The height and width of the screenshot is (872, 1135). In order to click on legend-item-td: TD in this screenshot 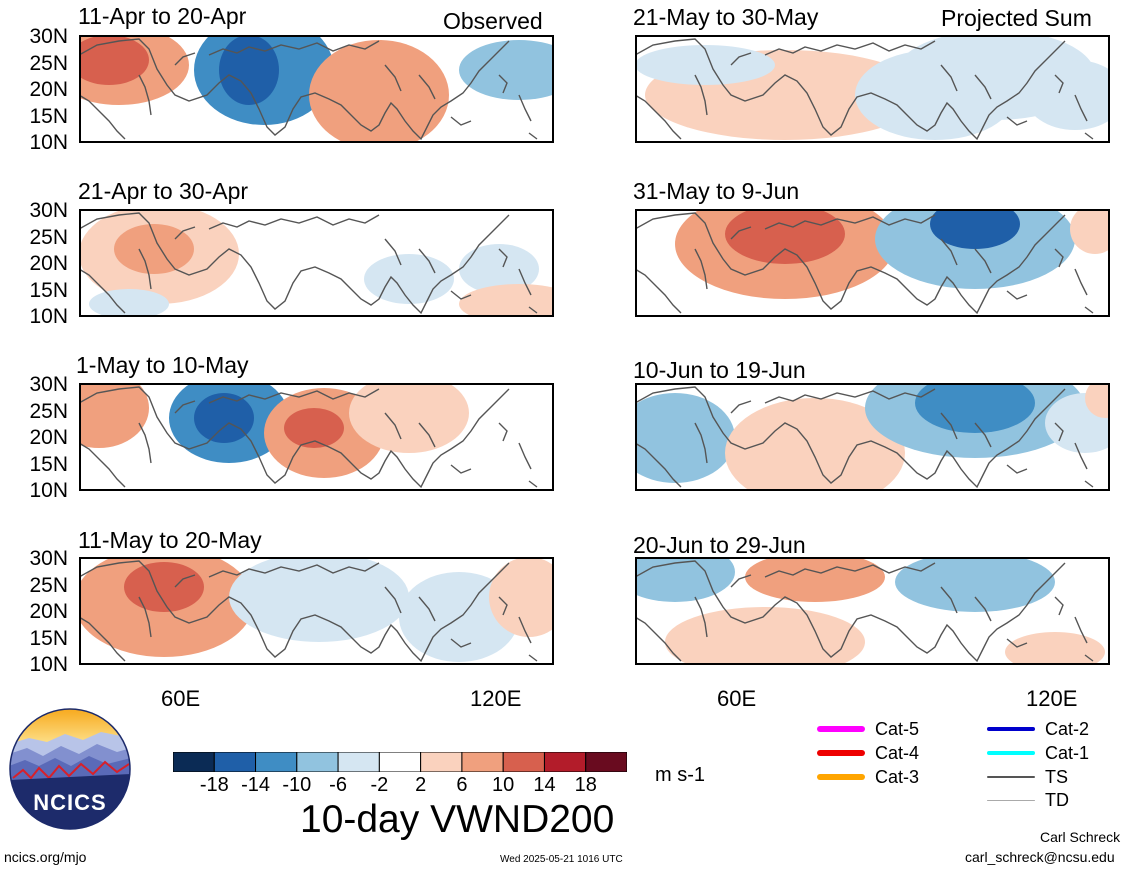, I will do `click(1052, 800)`.